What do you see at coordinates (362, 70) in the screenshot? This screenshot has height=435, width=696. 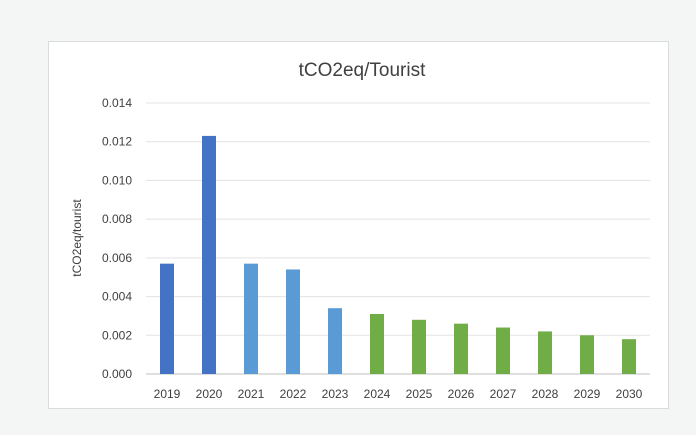 I see `chart-title: tCO2eq/Tourist` at bounding box center [362, 70].